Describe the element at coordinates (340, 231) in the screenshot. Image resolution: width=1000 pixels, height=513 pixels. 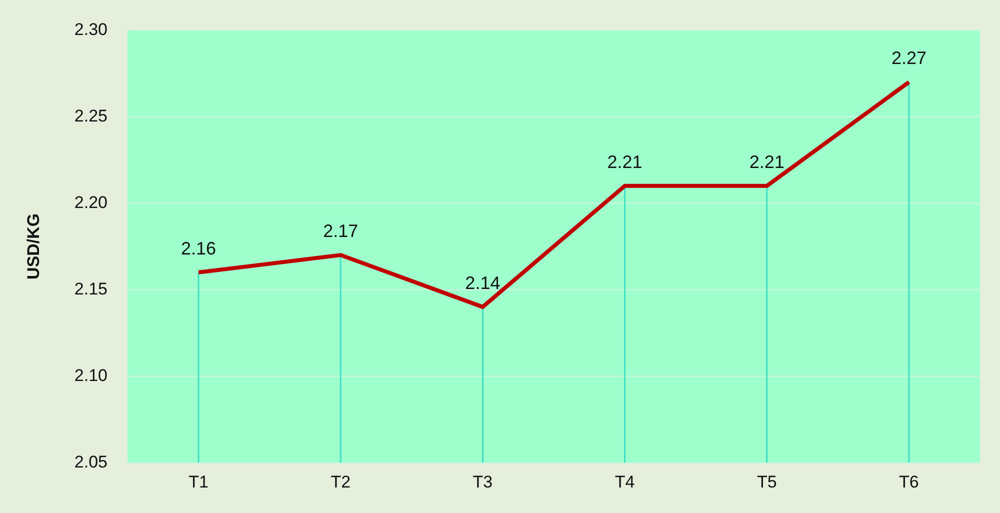
I see `data-label: 2.17` at that location.